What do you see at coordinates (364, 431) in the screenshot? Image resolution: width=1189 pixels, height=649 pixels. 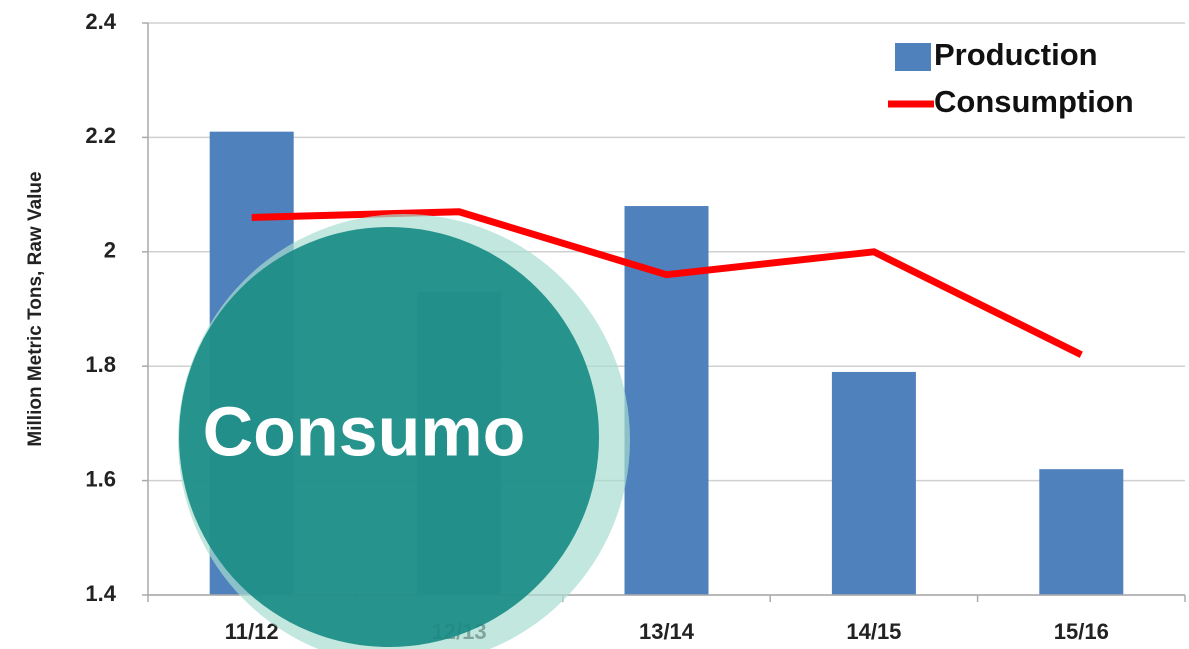 I see `overlay-label: Consumo` at bounding box center [364, 431].